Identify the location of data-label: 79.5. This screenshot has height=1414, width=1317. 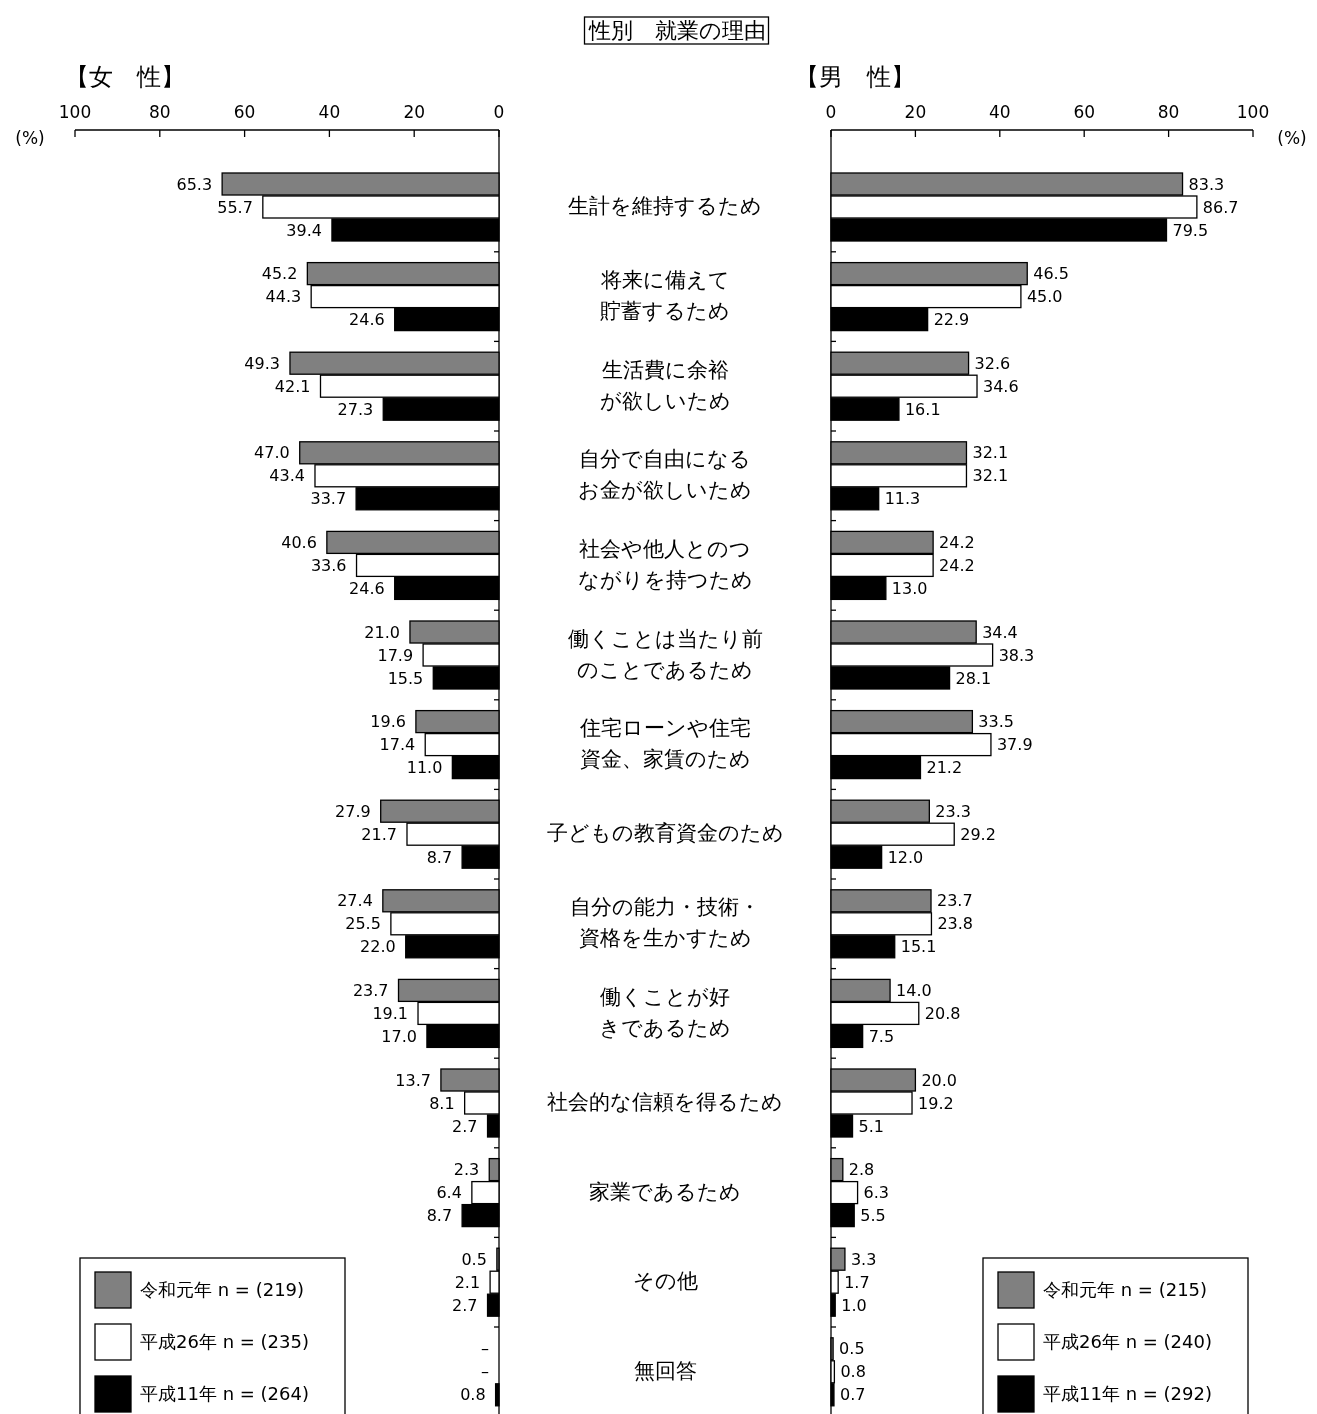
(1190, 230).